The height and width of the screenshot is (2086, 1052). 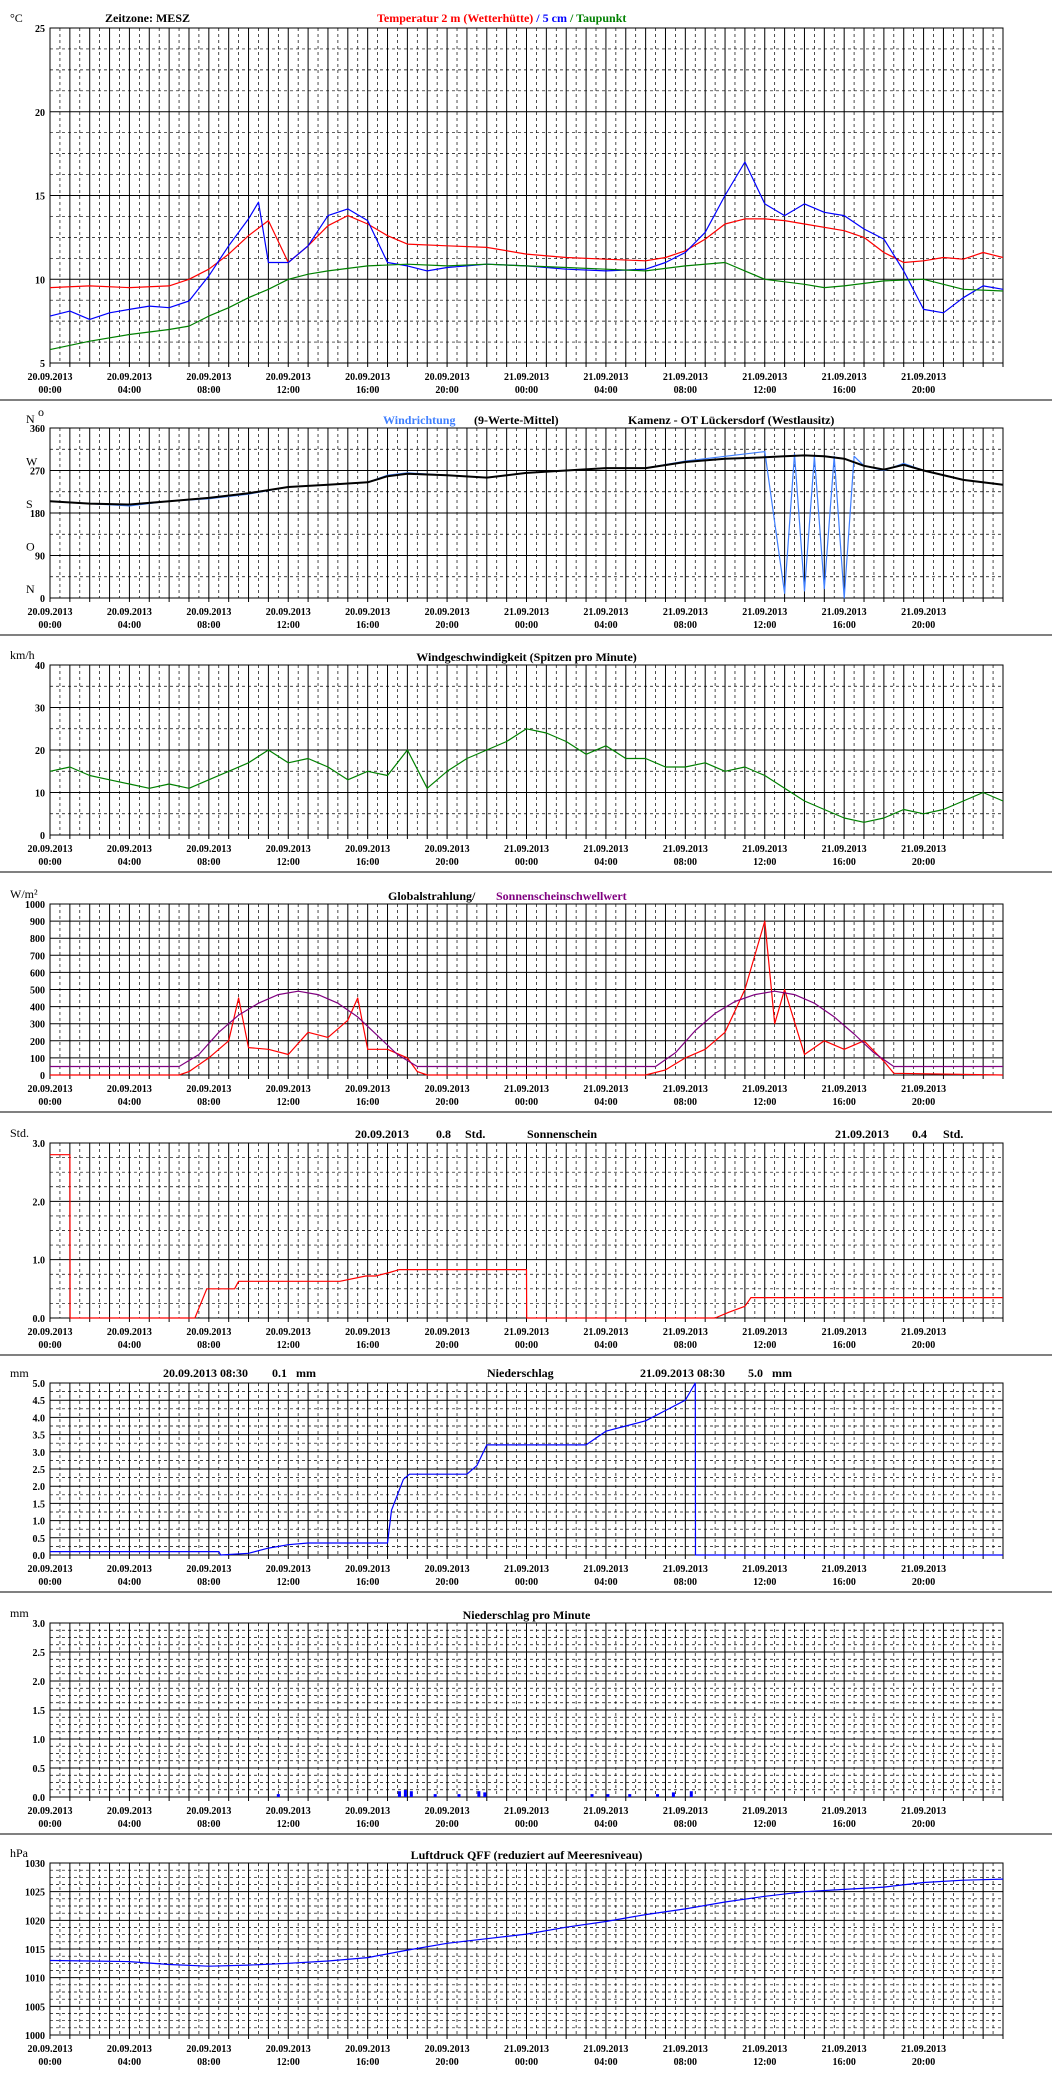 What do you see at coordinates (39, 1453) in the screenshot?
I see `y-tick-label: 3.0` at bounding box center [39, 1453].